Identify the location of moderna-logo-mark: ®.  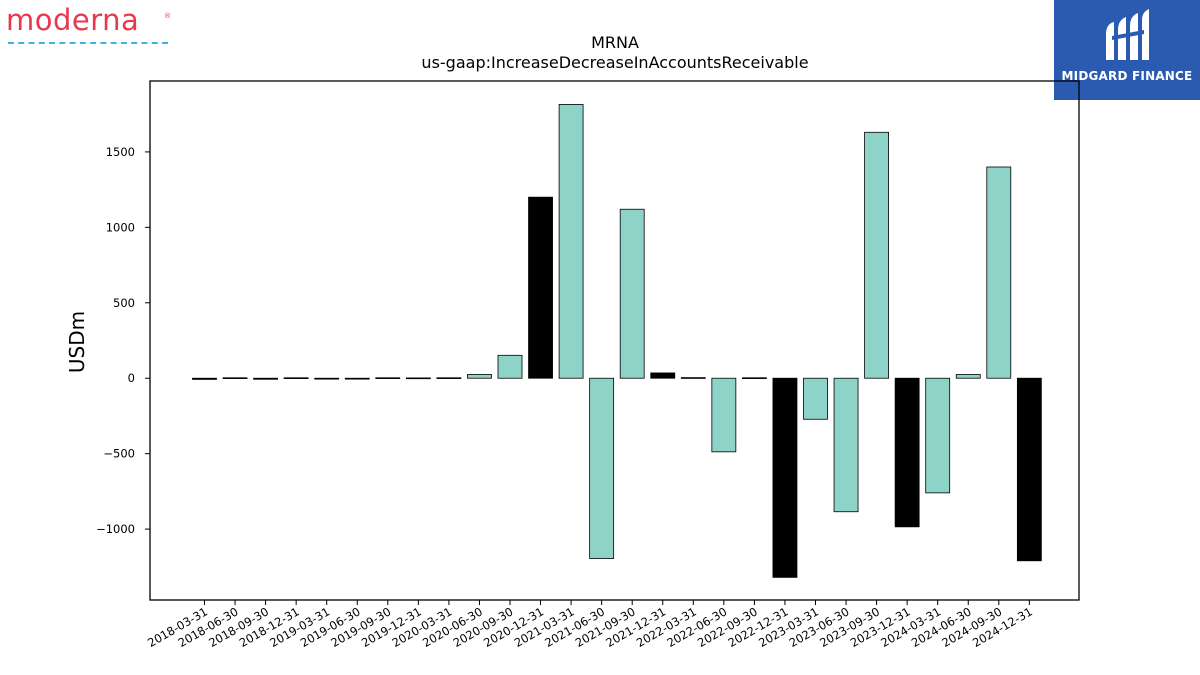
(167, 16).